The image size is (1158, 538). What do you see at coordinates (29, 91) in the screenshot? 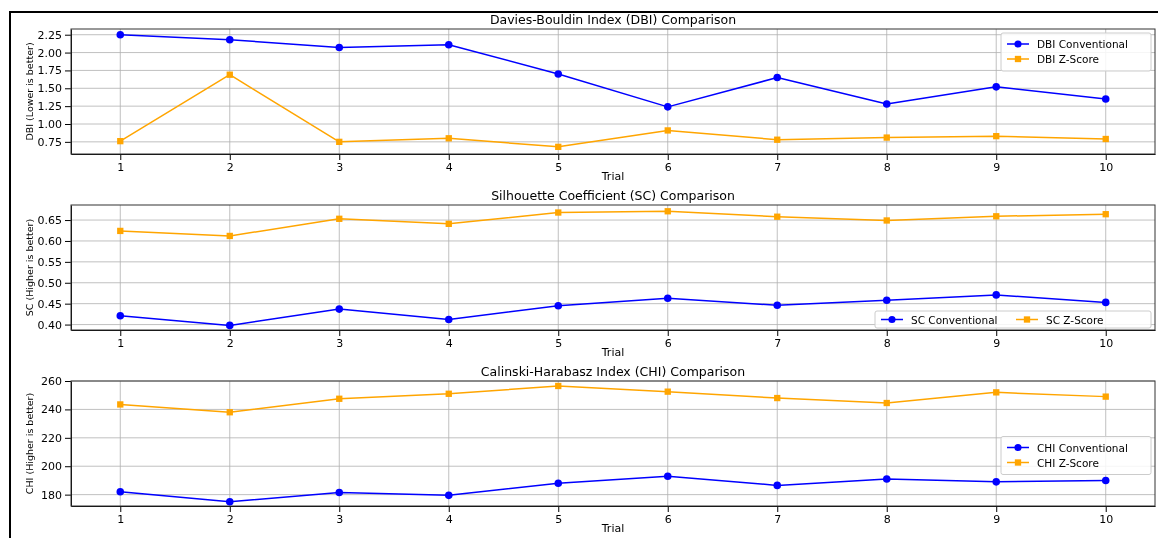
I see `y-axis-title: DBI (Lower is better)` at bounding box center [29, 91].